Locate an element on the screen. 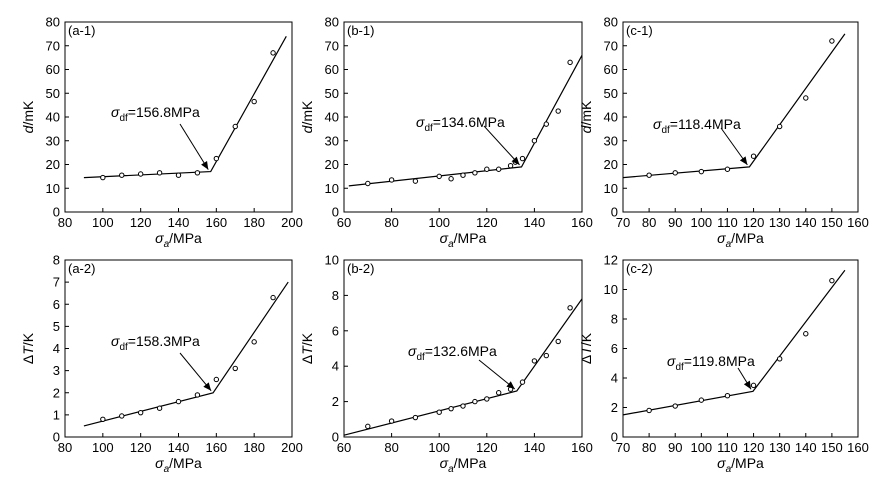 Image resolution: width=881 pixels, height=487 pixels. y-tick-label: 50 is located at coordinates (611, 93).